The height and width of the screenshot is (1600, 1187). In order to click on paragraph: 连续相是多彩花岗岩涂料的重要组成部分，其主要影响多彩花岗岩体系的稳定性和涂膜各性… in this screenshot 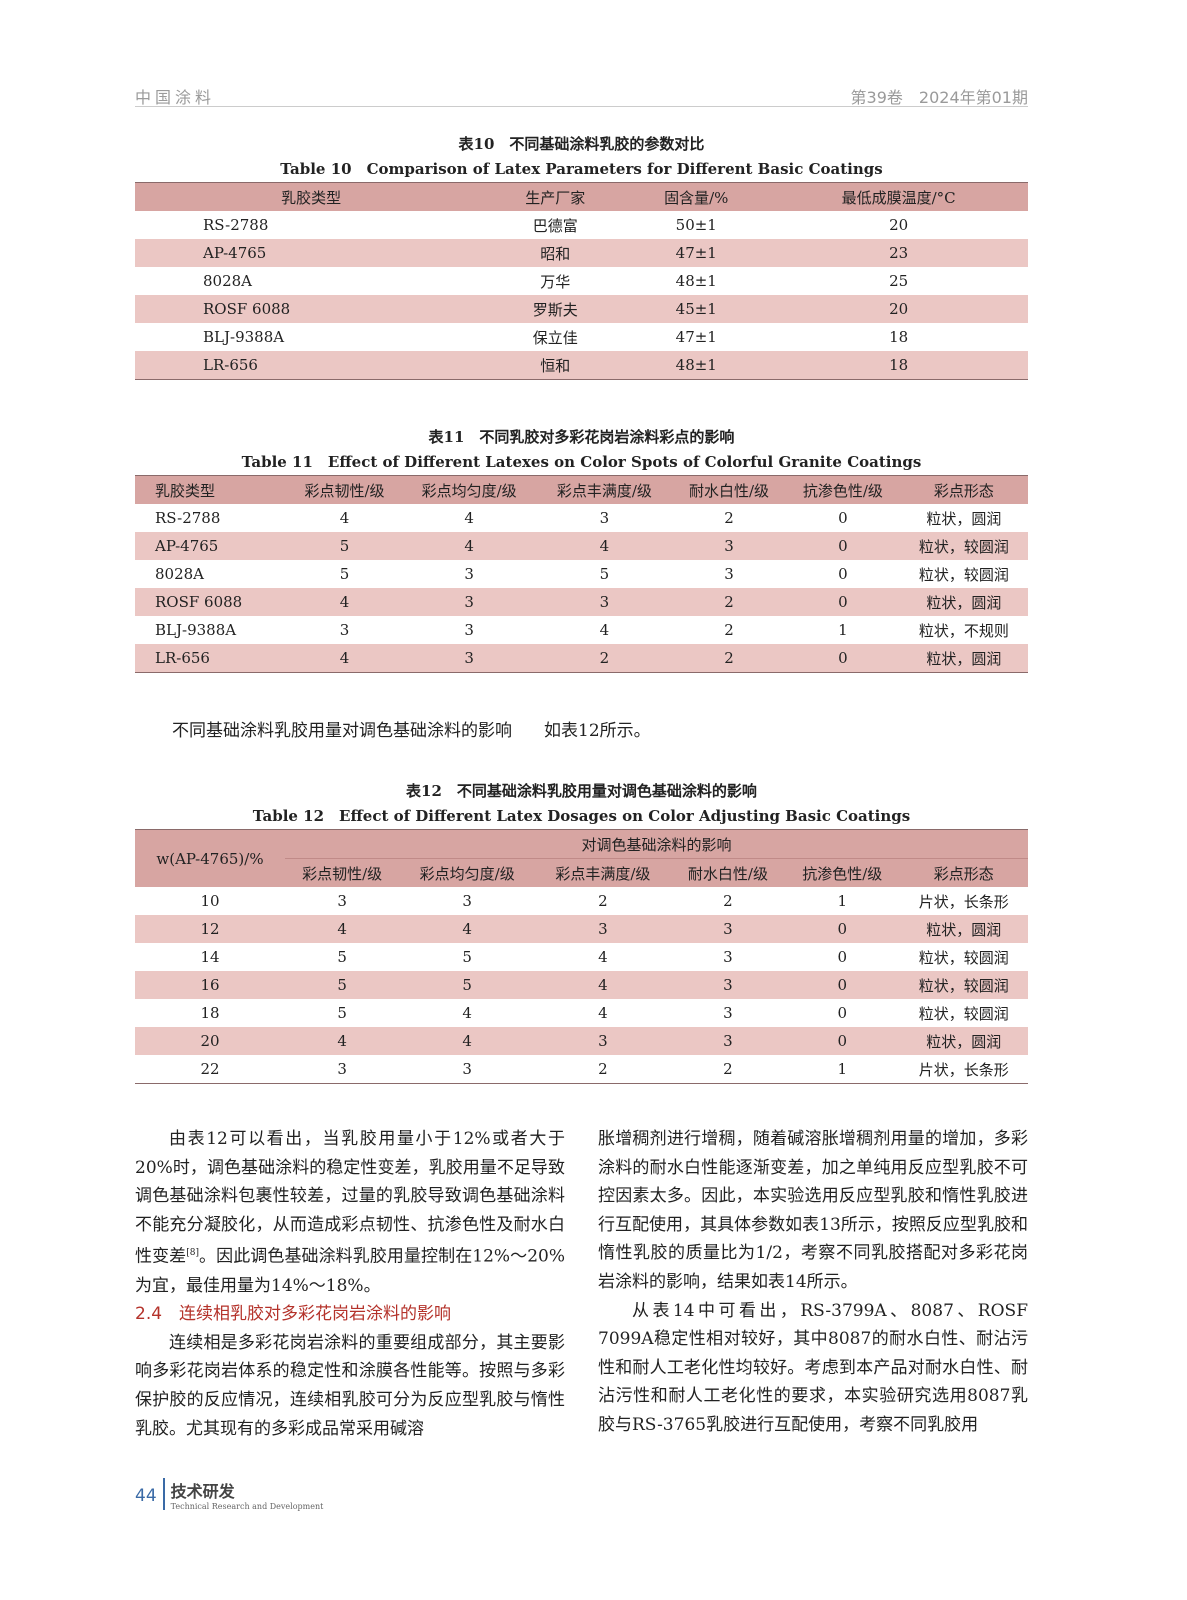, I will do `click(350, 1385)`.